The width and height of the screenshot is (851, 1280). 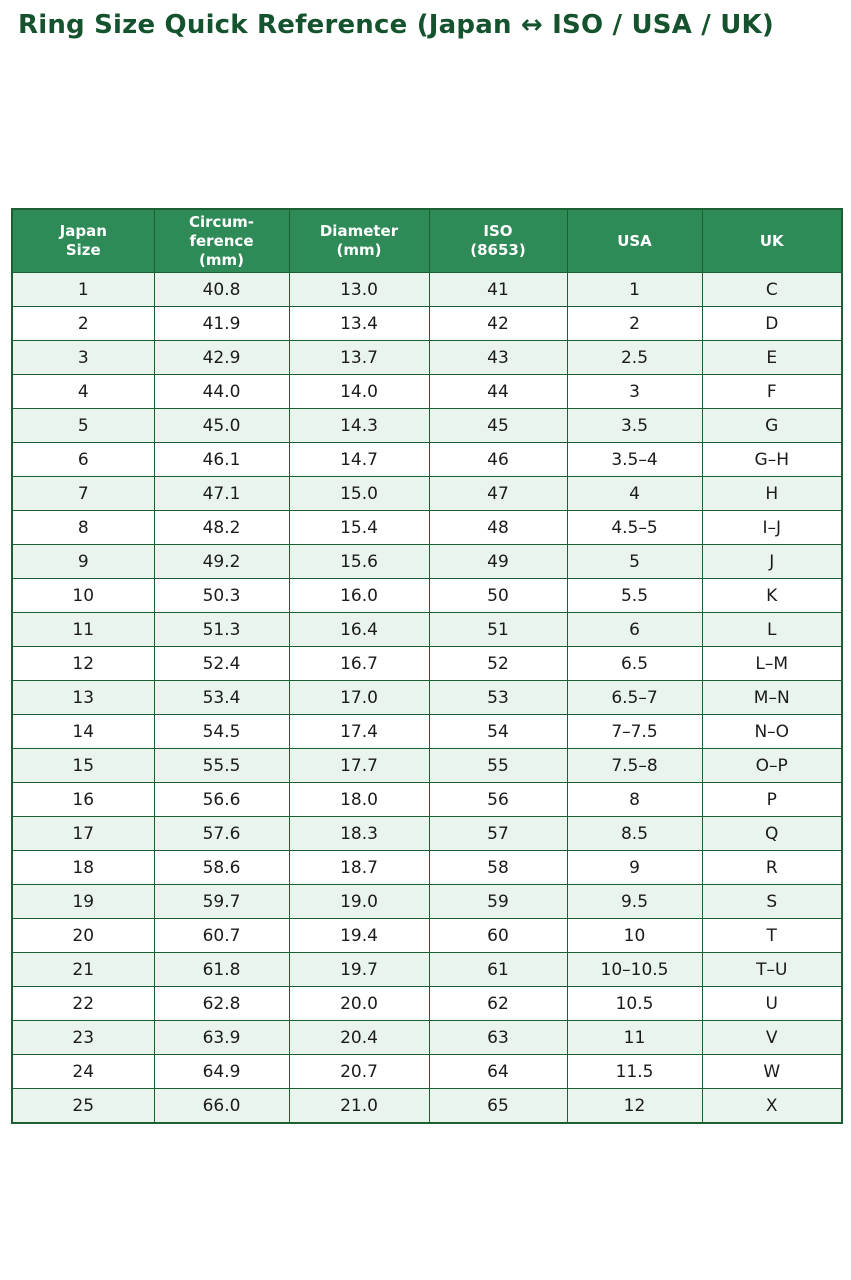 I want to click on table-cell: 55.5, so click(x=221, y=766).